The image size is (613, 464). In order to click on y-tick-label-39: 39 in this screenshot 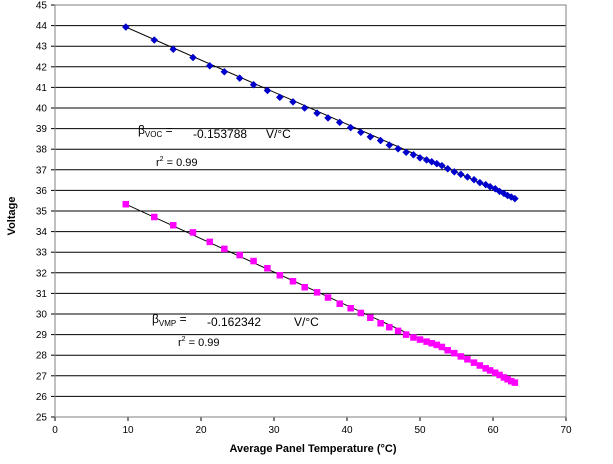, I will do `click(42, 129)`.